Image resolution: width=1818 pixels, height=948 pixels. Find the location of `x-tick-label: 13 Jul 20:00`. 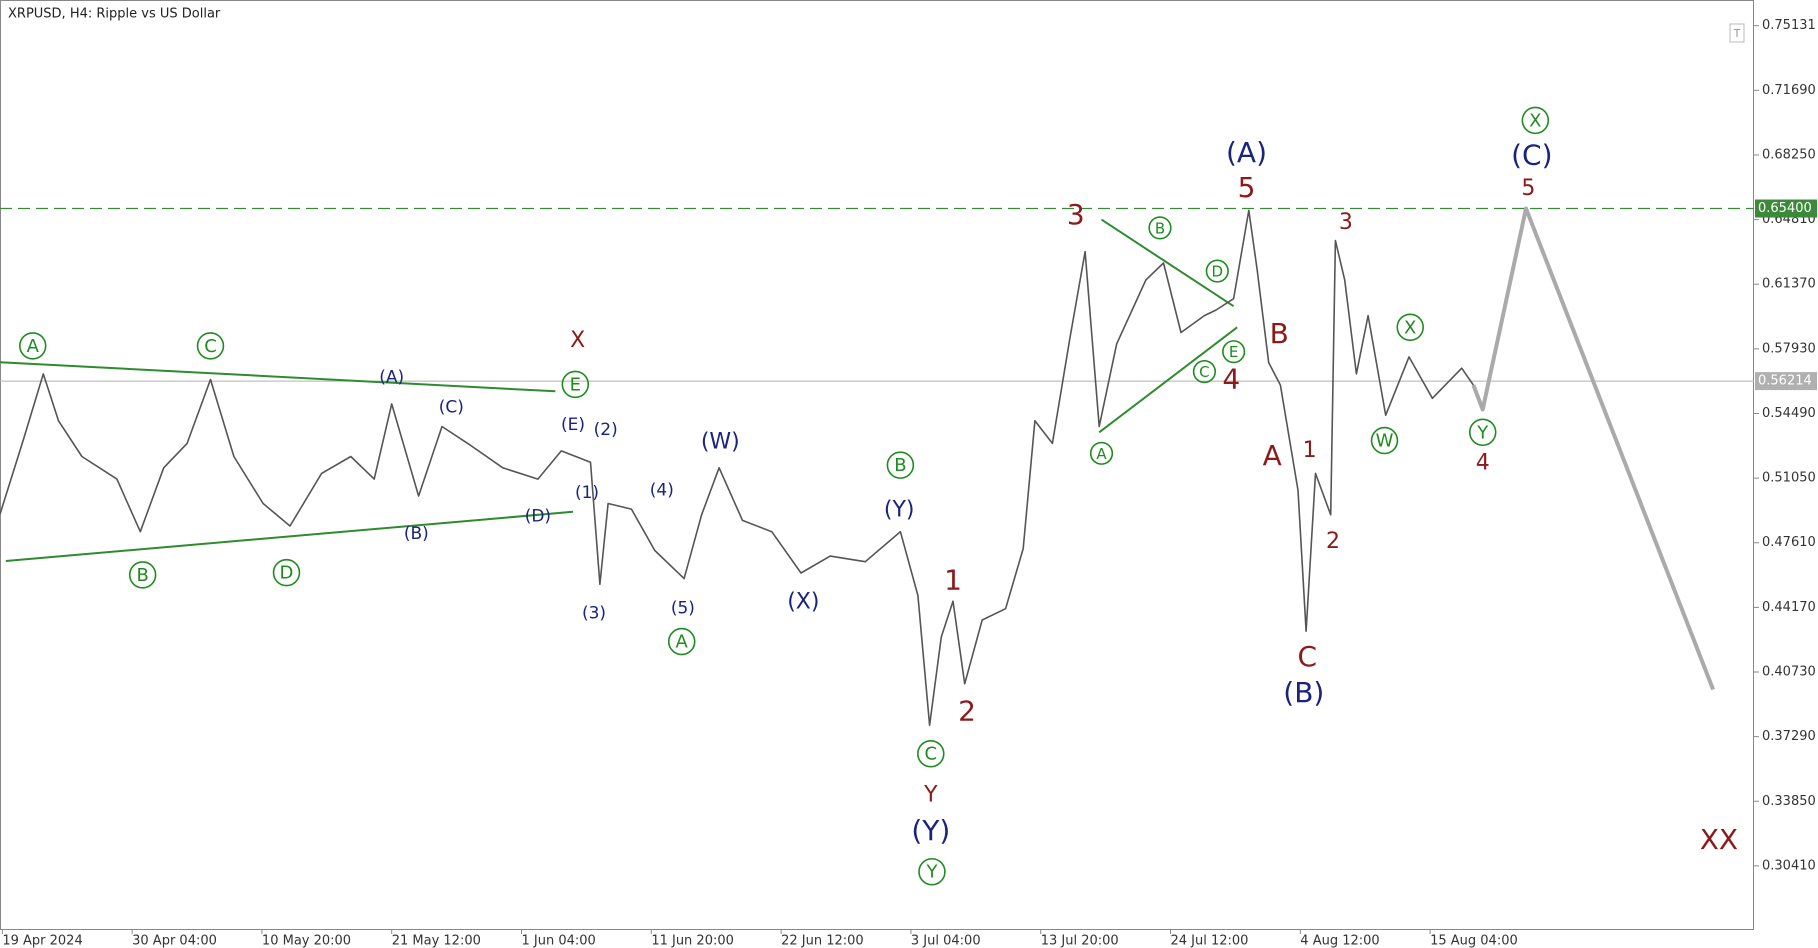

x-tick-label: 13 Jul 20:00 is located at coordinates (1080, 941).